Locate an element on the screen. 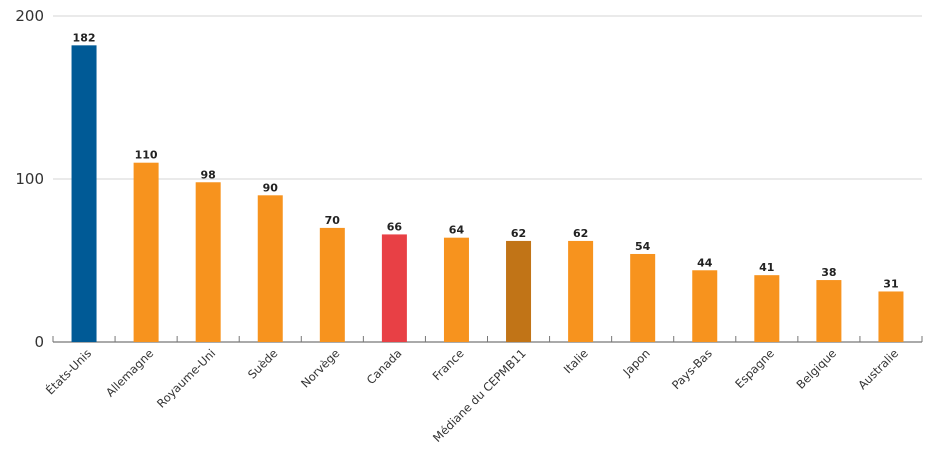 The image size is (938, 452). x-tick-label: France is located at coordinates (448, 364).